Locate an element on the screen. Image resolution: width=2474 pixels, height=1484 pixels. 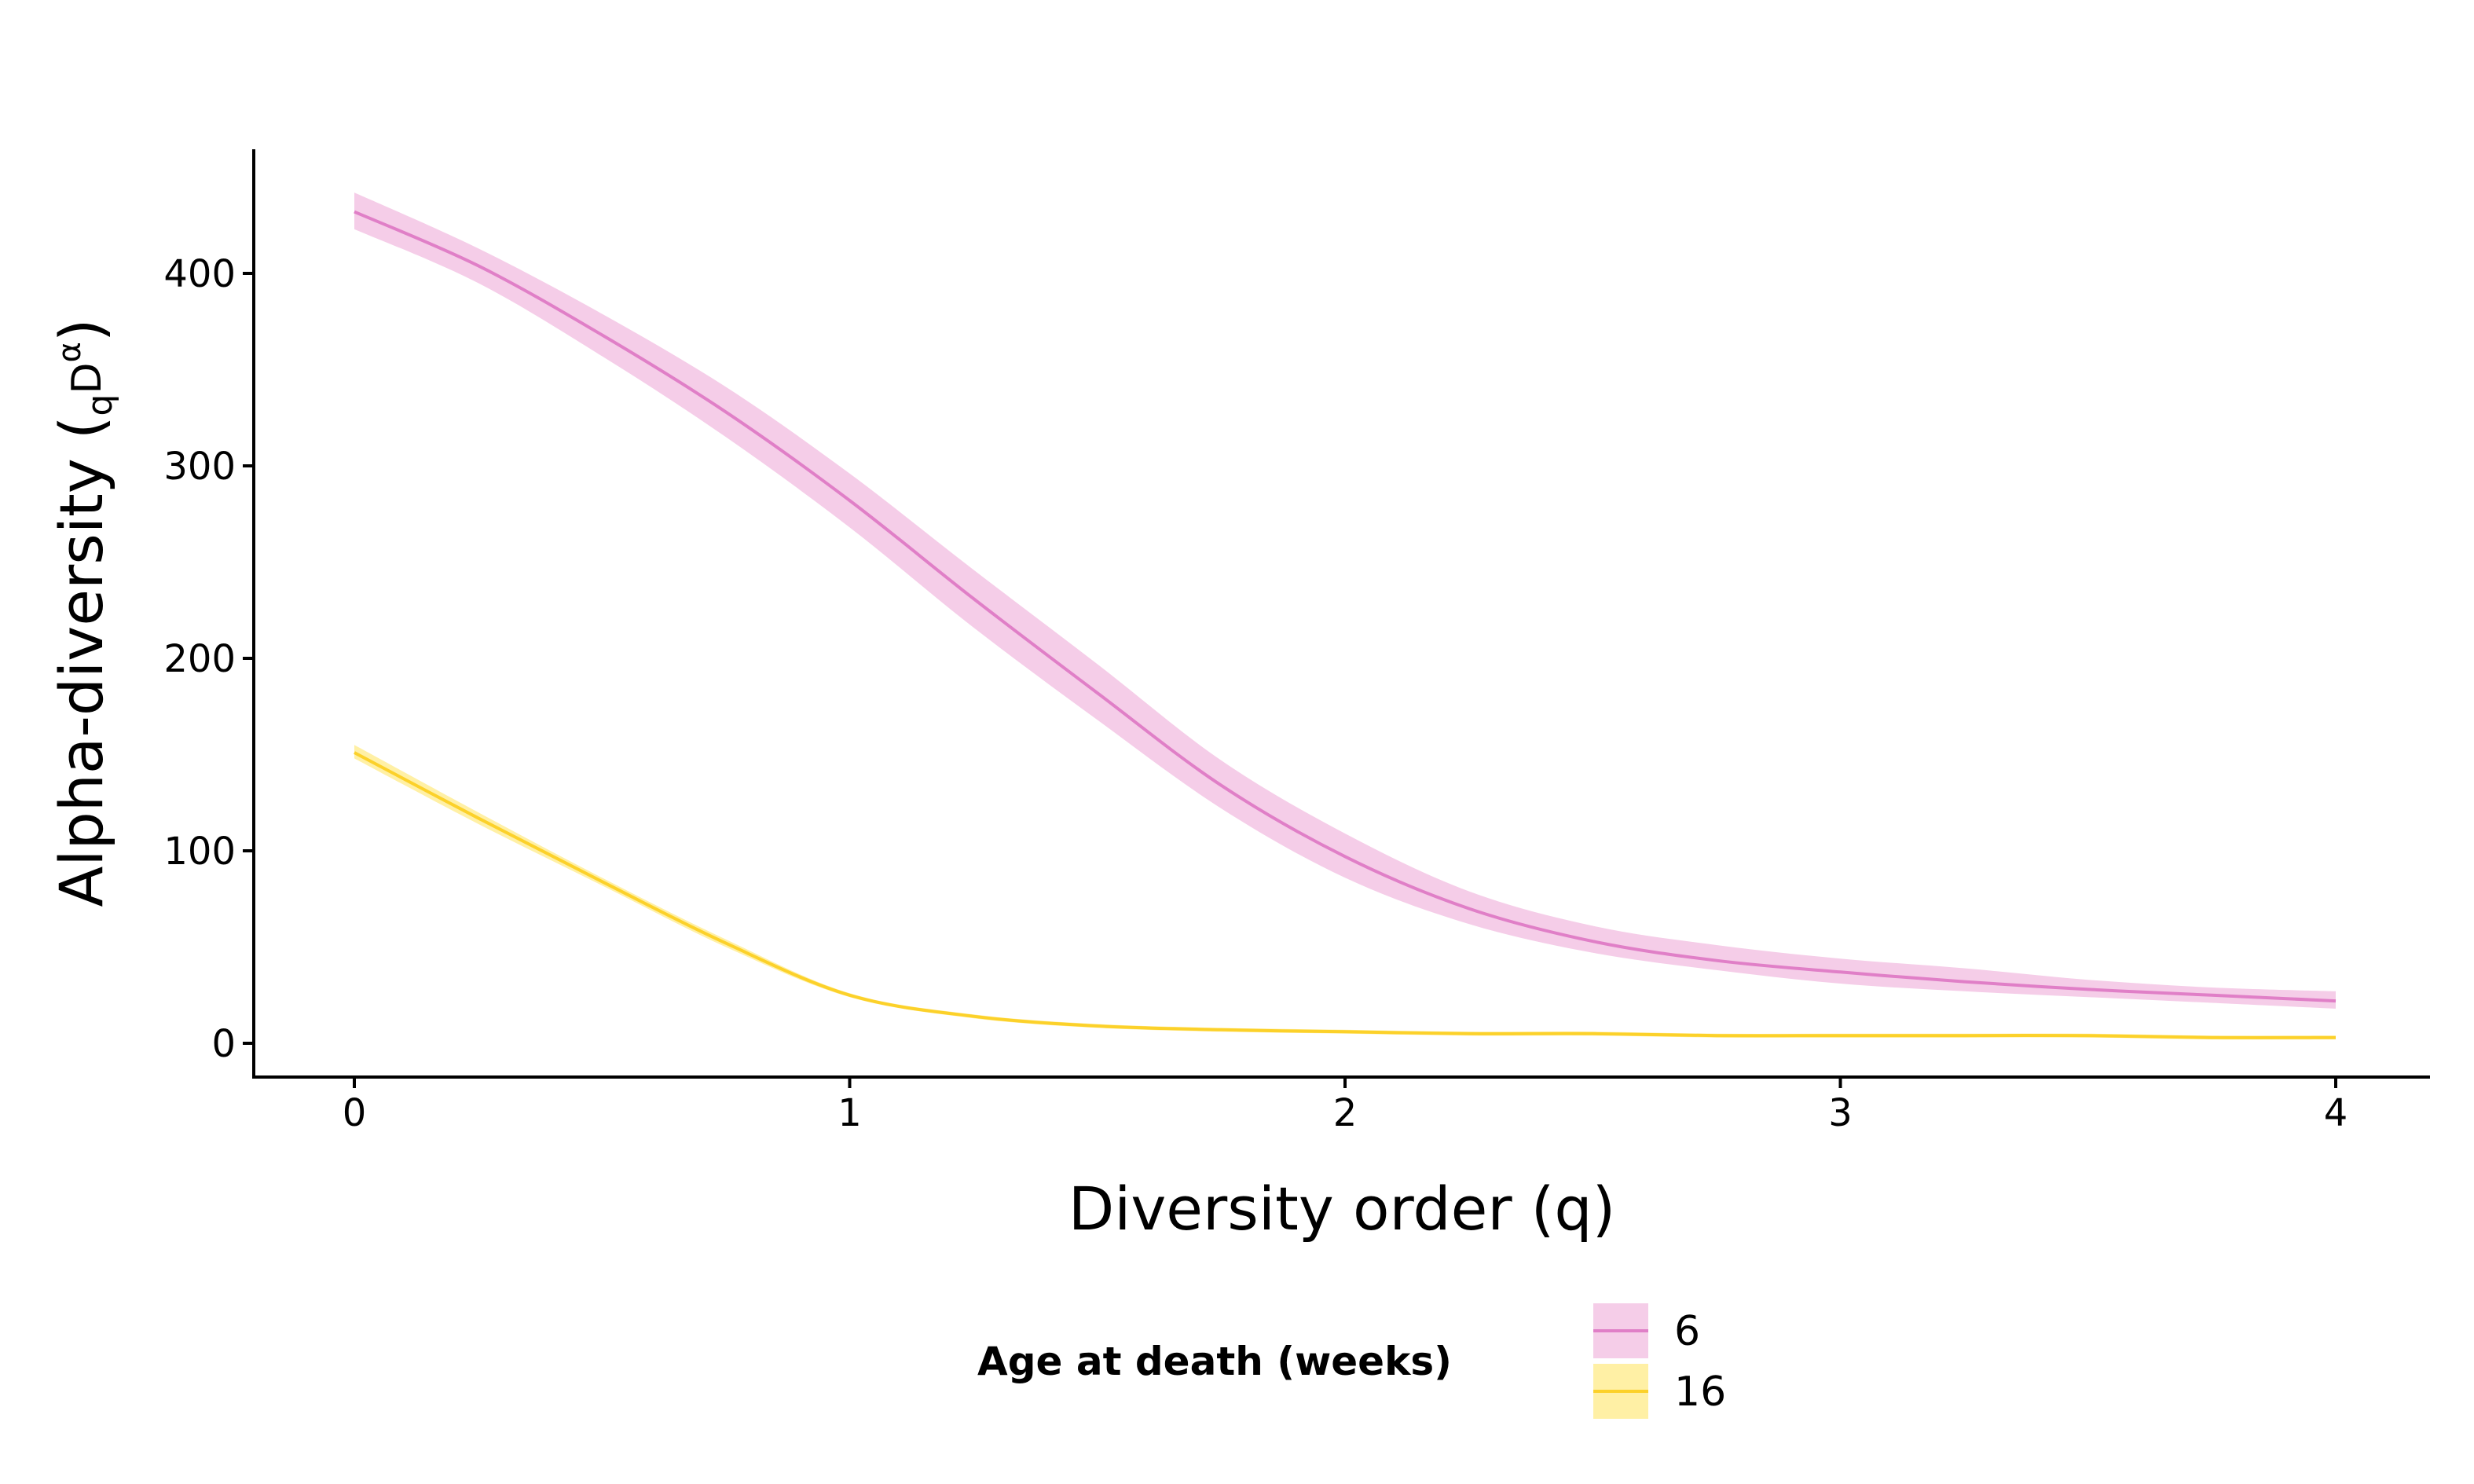
y-tick-label: 200 is located at coordinates (199, 659).